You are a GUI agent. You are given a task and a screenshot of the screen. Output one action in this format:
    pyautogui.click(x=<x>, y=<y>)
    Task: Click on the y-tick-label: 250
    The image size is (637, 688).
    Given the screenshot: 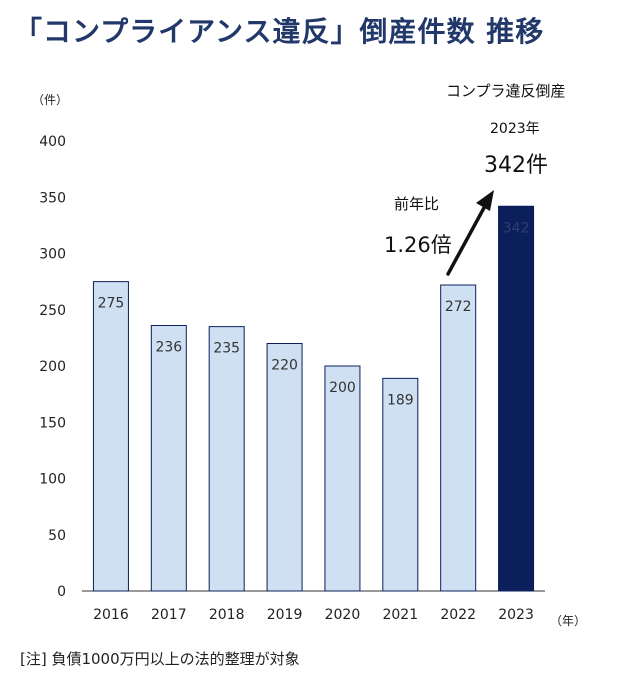 What is the action you would take?
    pyautogui.click(x=52, y=311)
    